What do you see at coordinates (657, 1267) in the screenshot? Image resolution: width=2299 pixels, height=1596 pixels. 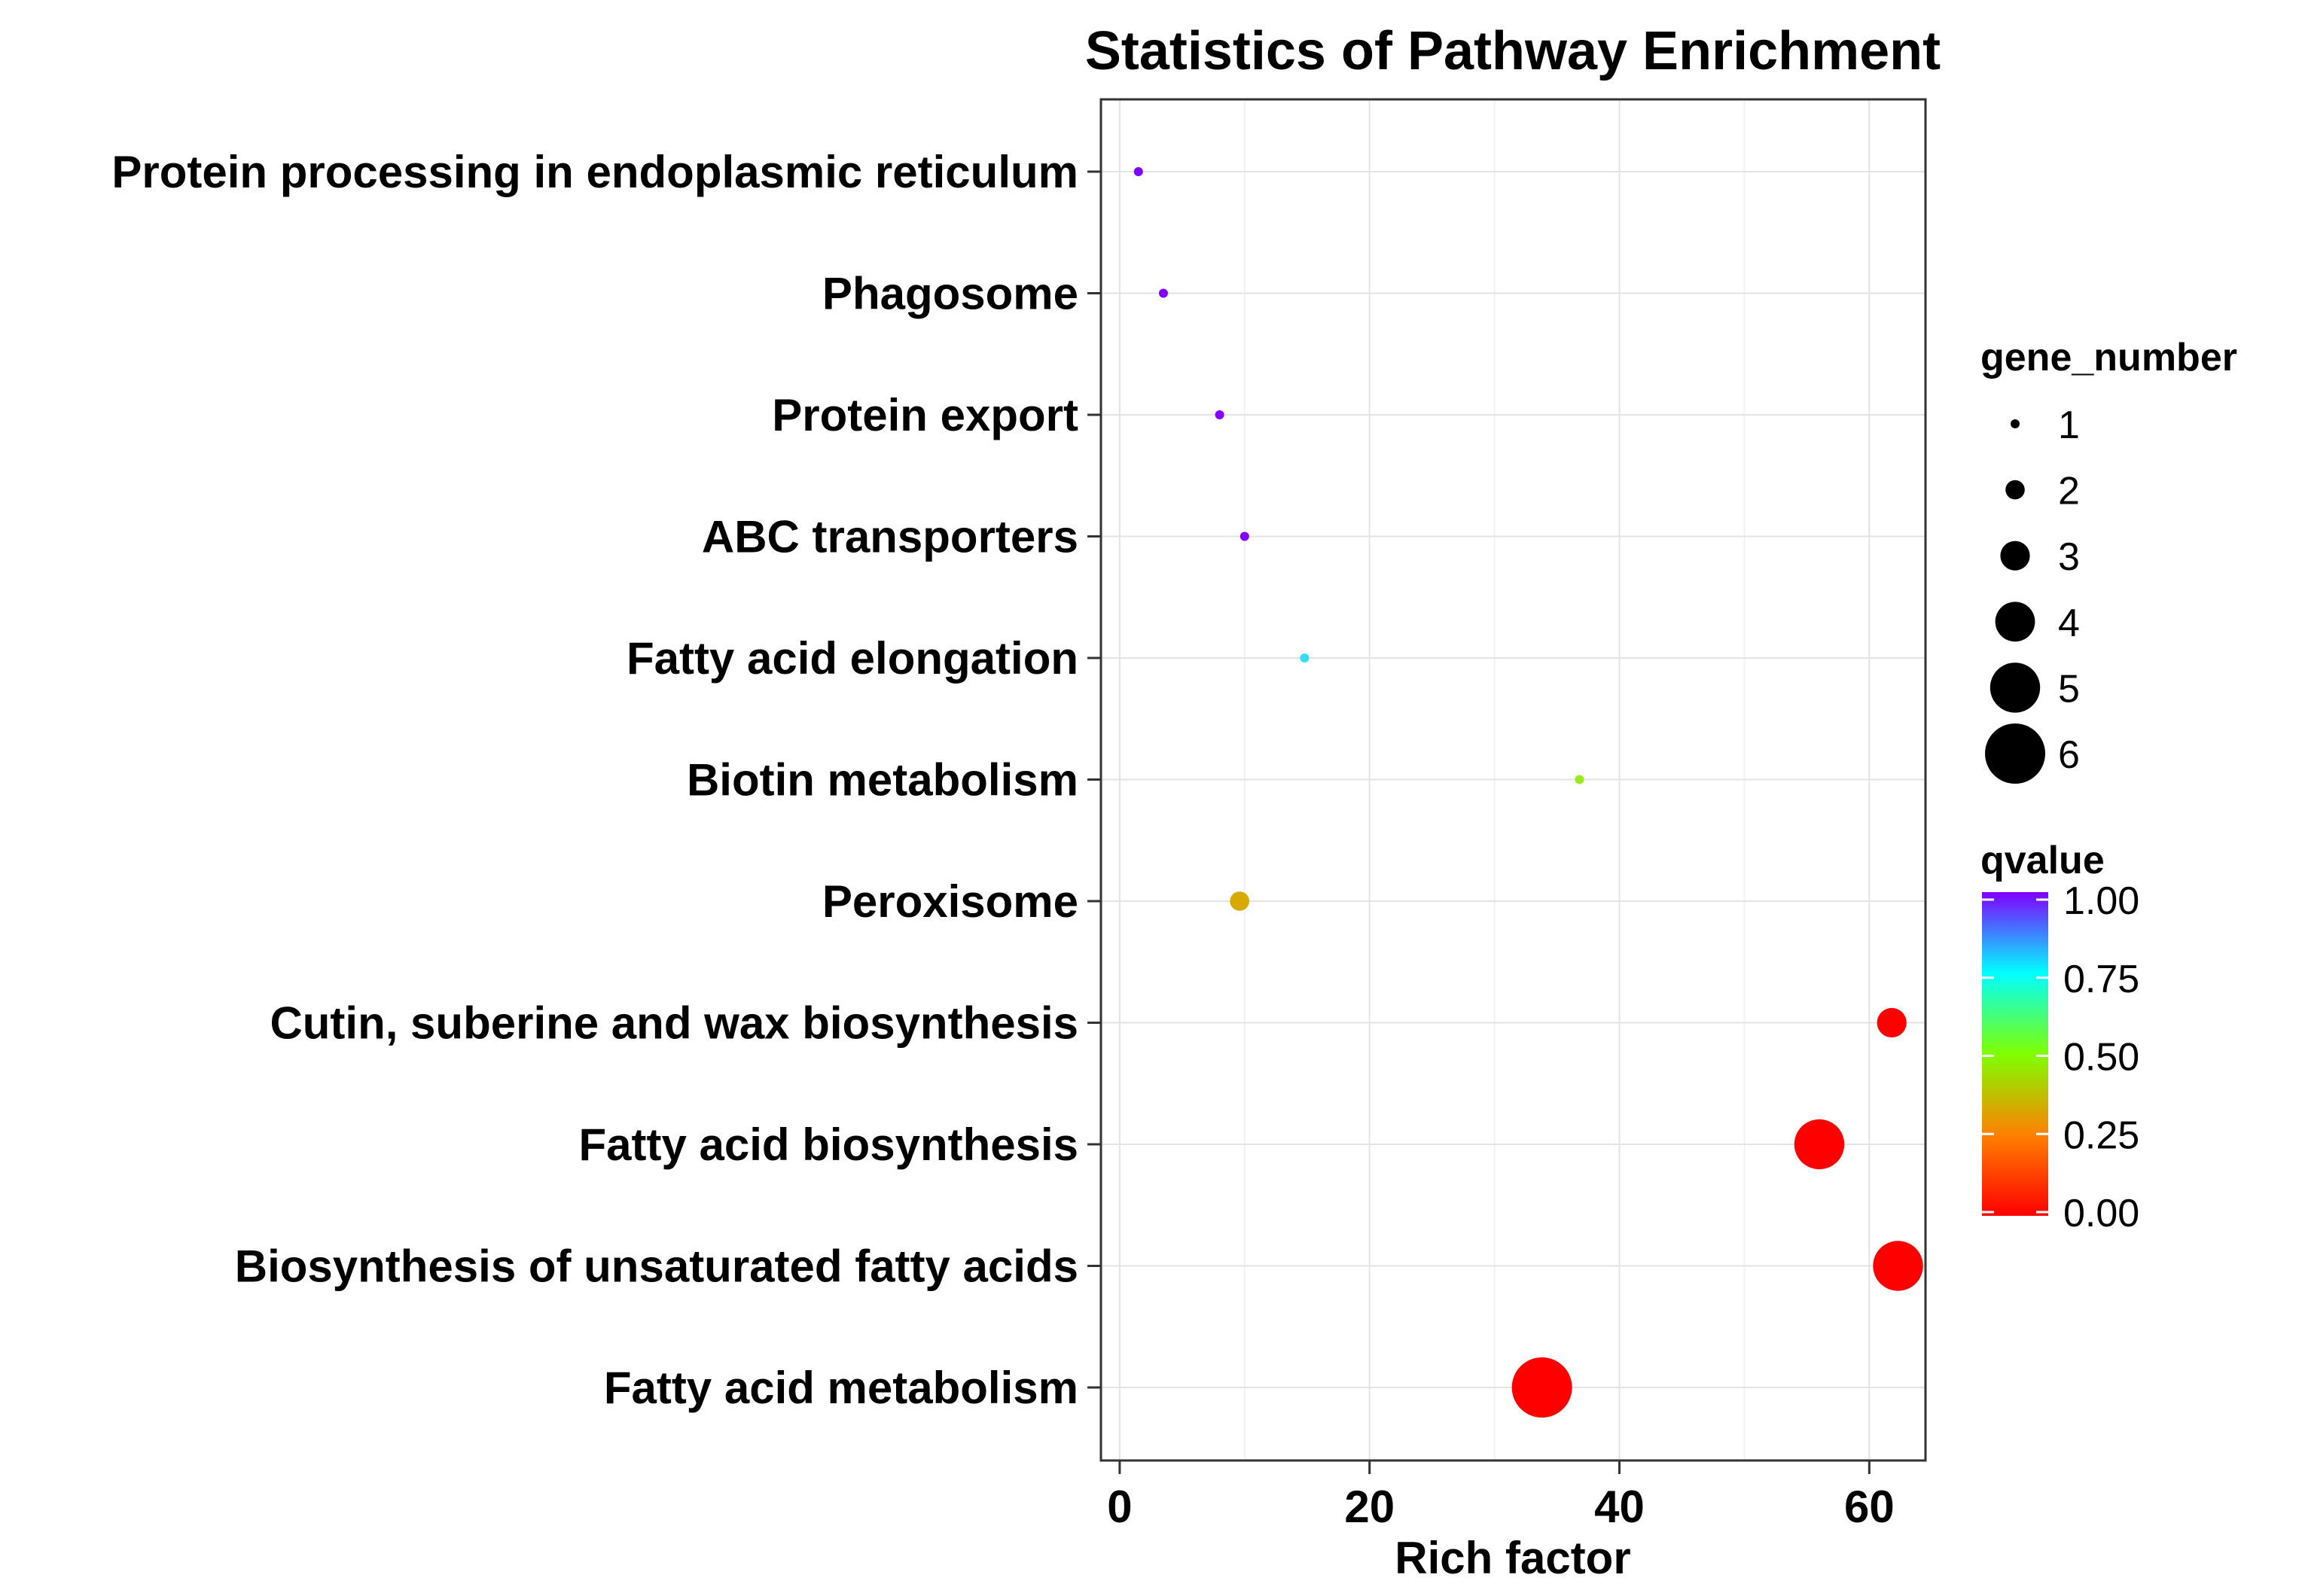 I see `y-tick-label: Biosynthesis of unsaturated fatty acids` at bounding box center [657, 1267].